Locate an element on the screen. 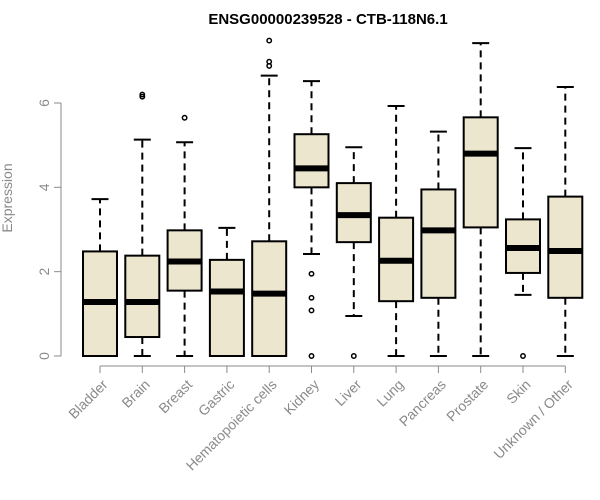  y-axis-label: Expression is located at coordinates (7, 197).